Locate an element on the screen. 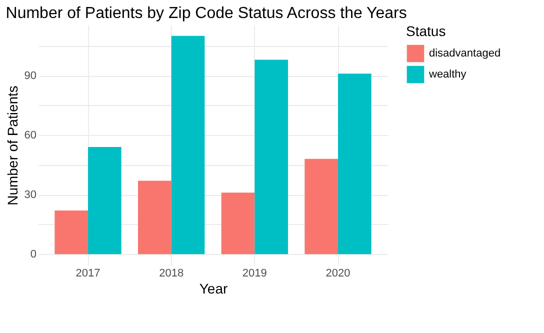 This screenshot has width=544, height=333. chart-title: Number of Patients by Zip Code Status Across the Years is located at coordinates (206, 13).